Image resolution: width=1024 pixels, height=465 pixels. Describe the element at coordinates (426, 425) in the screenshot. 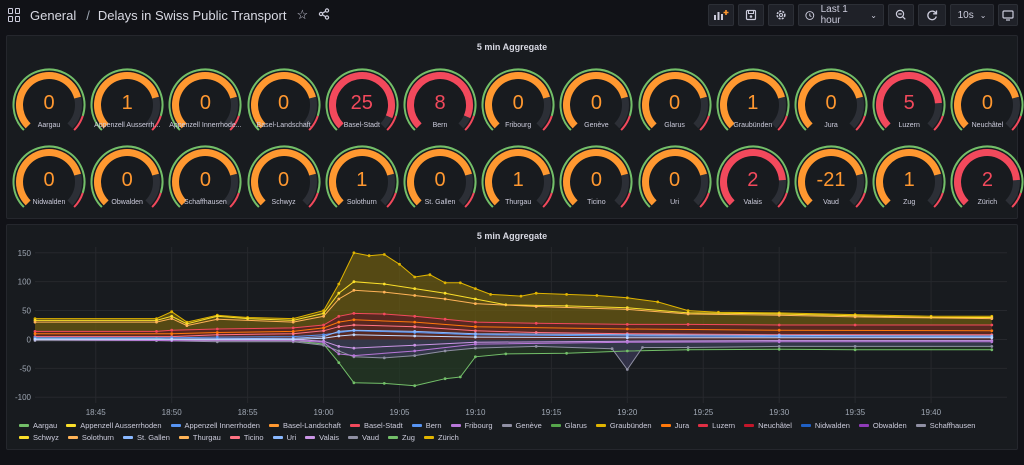

I see `legend-item: Bern` at that location.